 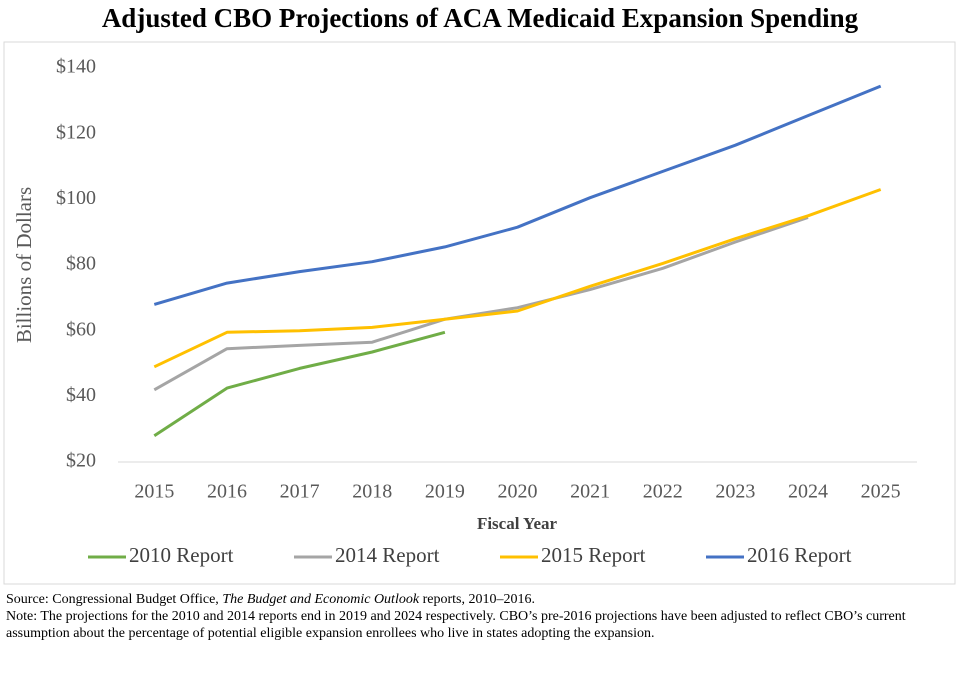 I want to click on x-tick-label: 2018, so click(x=372, y=492).